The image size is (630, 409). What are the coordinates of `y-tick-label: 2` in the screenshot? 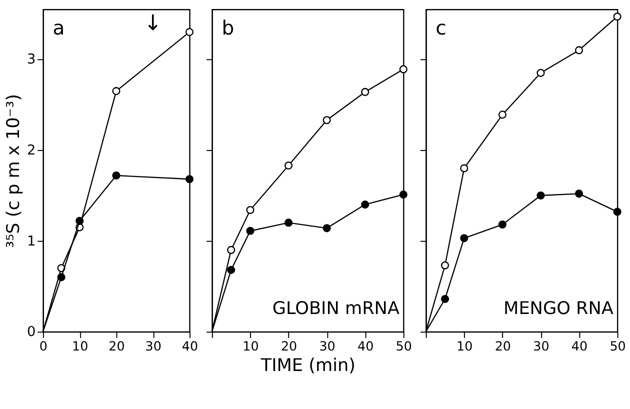 It's located at (31, 150).